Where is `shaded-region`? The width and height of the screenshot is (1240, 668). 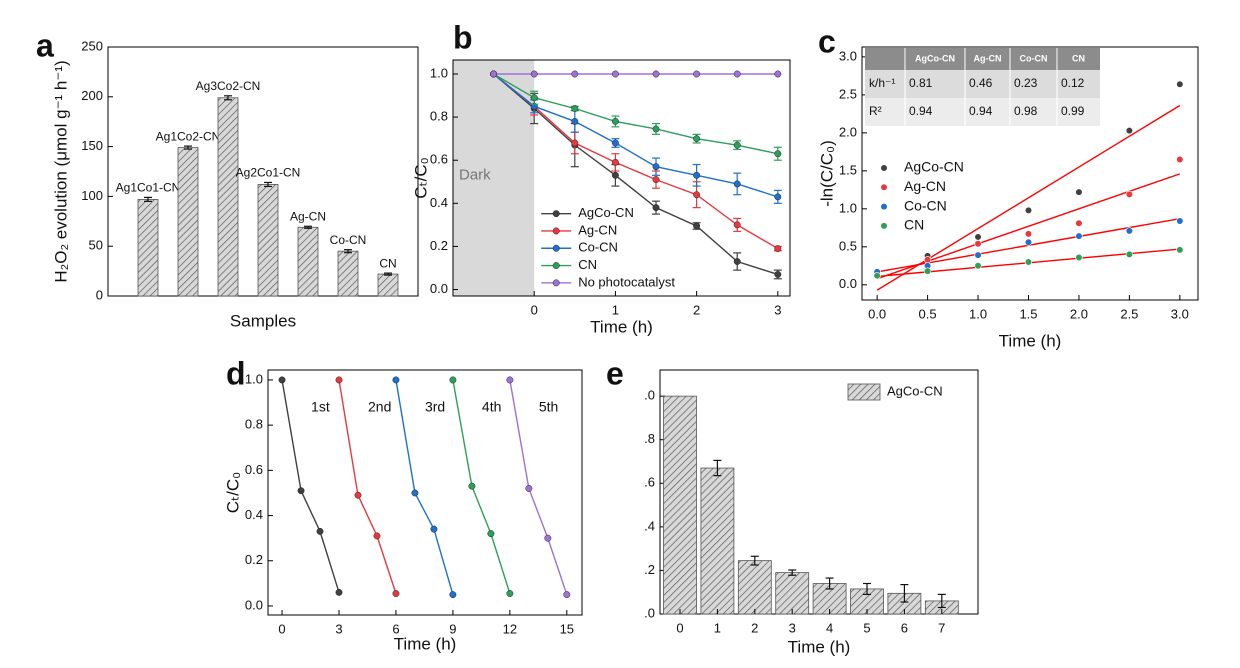
shaded-region is located at coordinates (494, 178).